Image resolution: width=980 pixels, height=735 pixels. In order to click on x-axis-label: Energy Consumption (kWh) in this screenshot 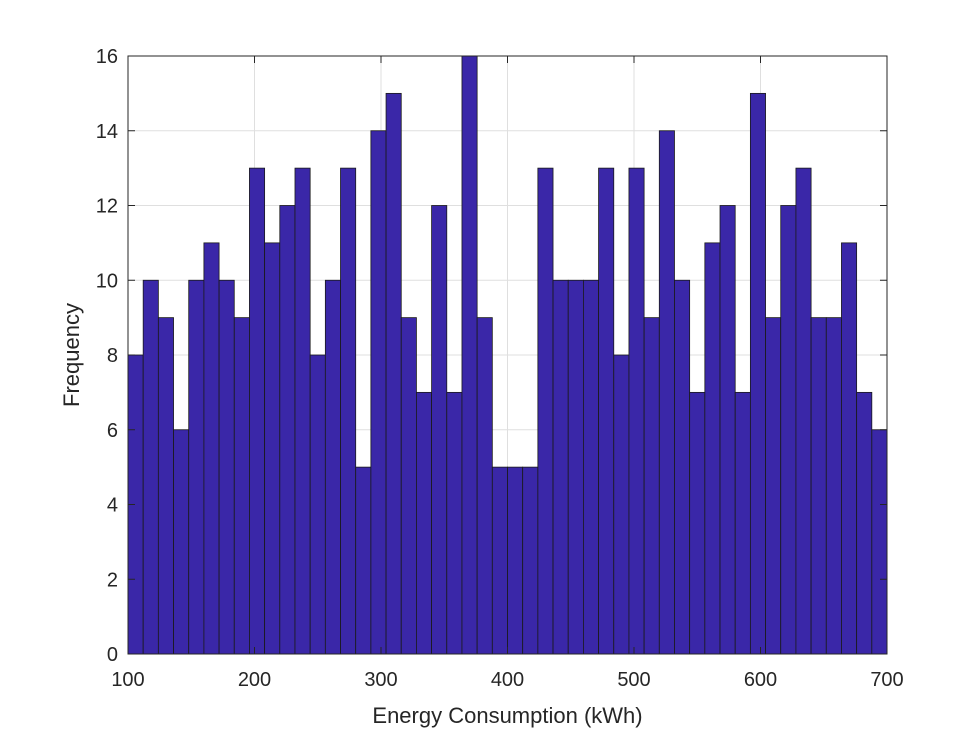, I will do `click(507, 715)`.